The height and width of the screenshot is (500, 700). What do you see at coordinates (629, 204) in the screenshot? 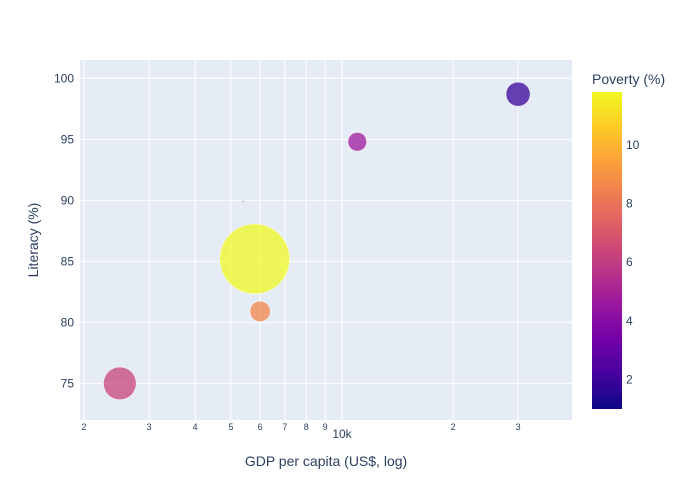
I see `colorbar-tick-label: 8` at bounding box center [629, 204].